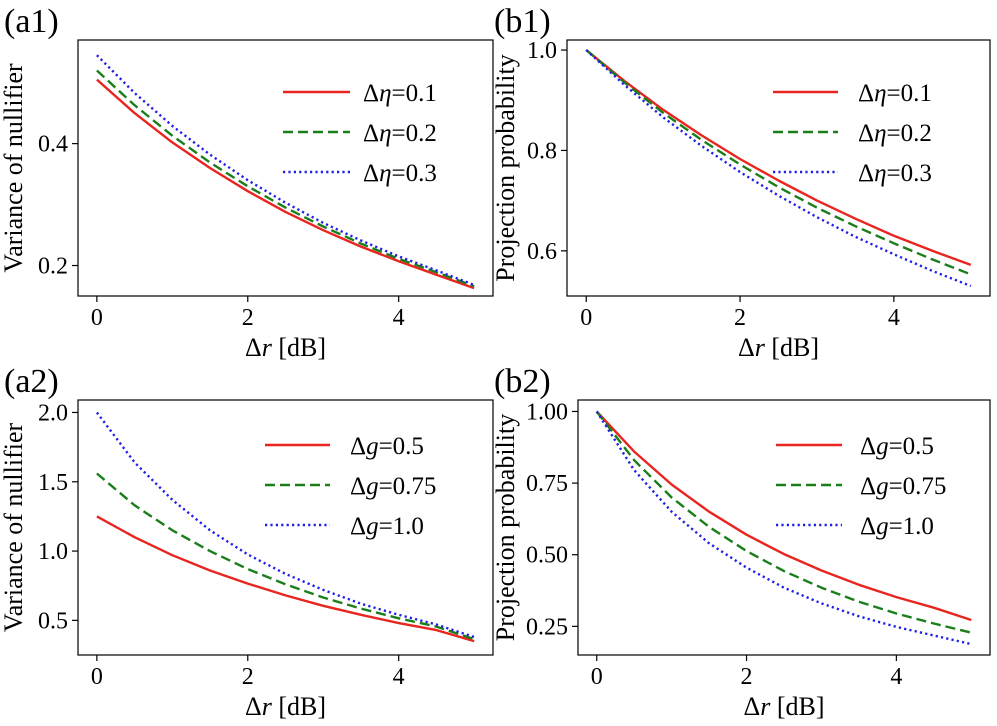 This screenshot has height=726, width=997. I want to click on panel-label: (b2), so click(522, 381).